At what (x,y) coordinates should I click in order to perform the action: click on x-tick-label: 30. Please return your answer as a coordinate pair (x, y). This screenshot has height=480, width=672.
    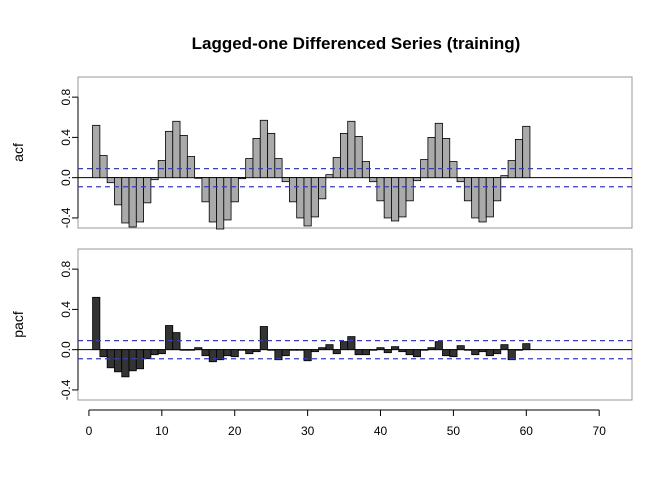
    Looking at the image, I should click on (308, 431).